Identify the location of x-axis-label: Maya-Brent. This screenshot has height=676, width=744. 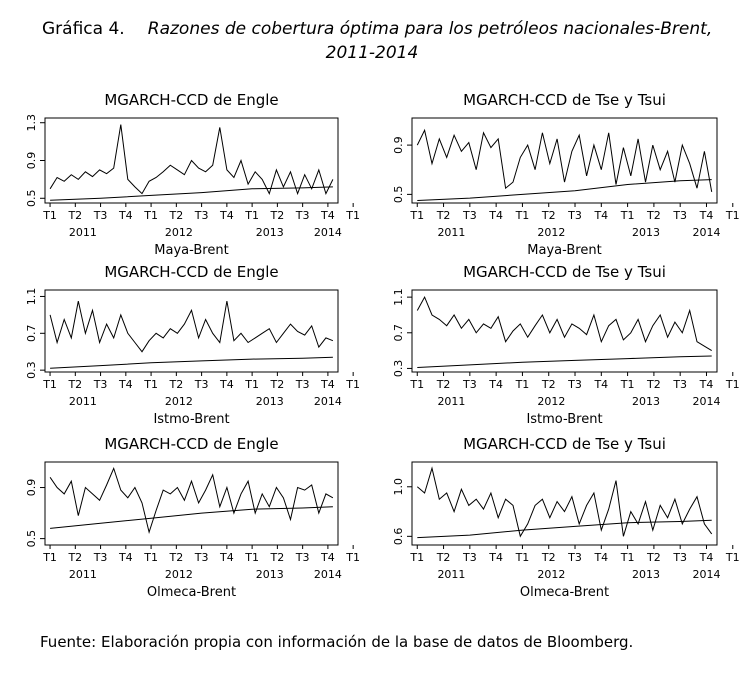
(564, 250).